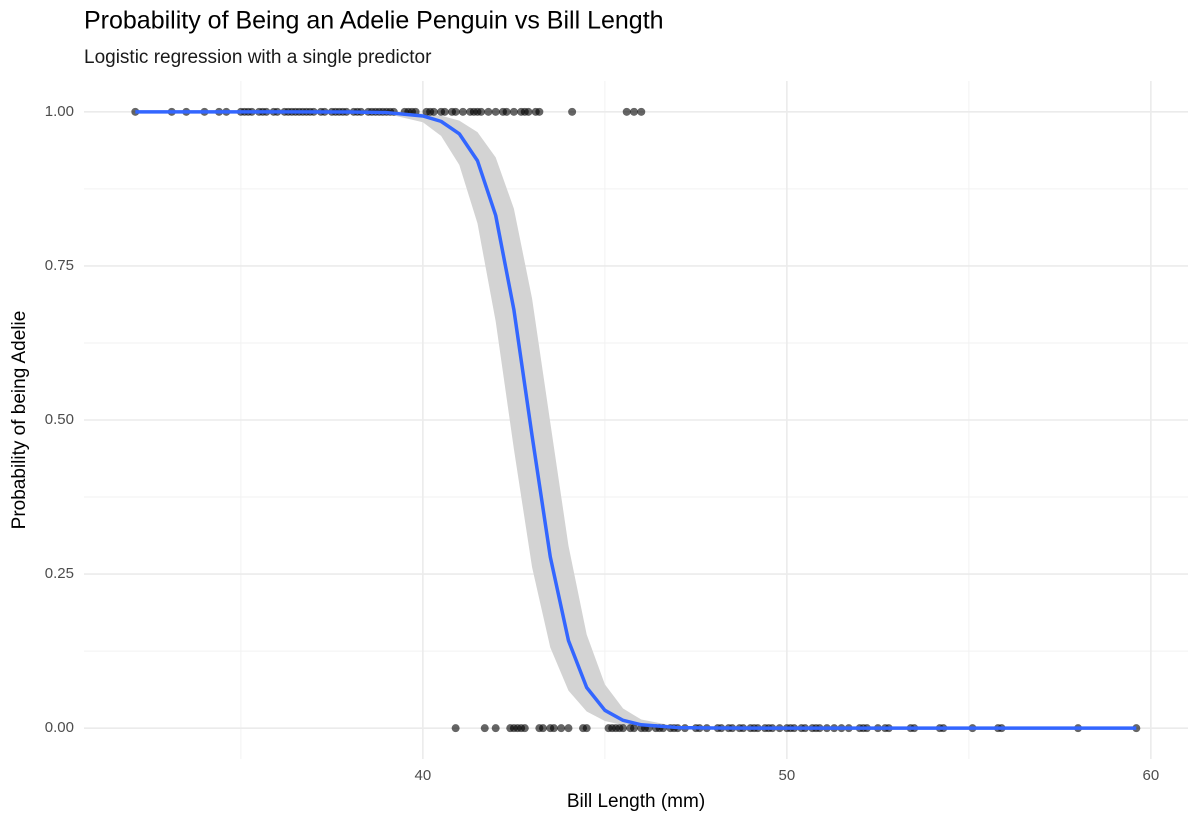  I want to click on y-tick-label: 0.25, so click(59, 573).